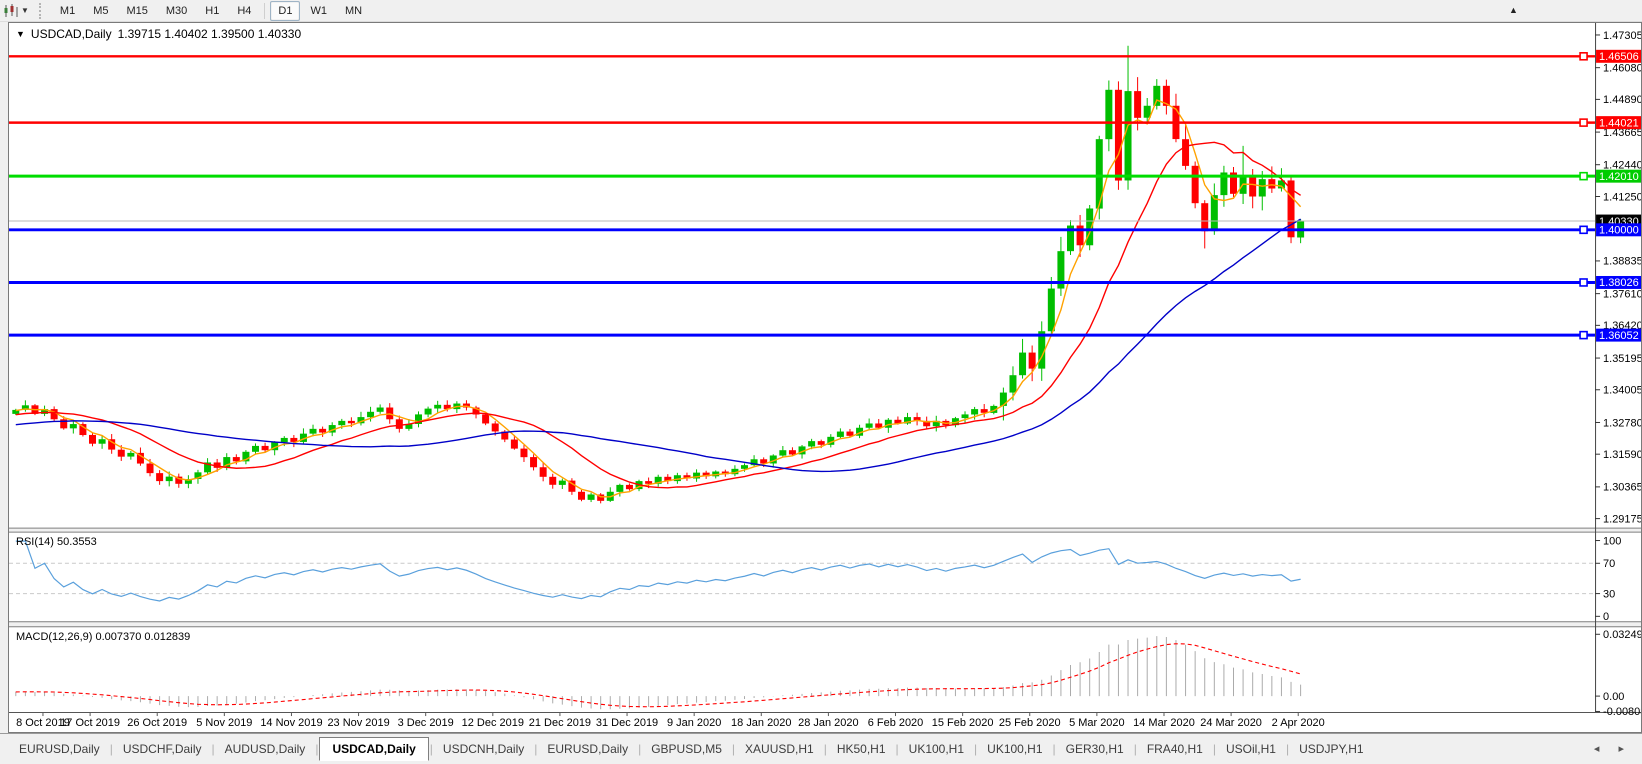 This screenshot has width=1642, height=764. Describe the element at coordinates (41, 10) in the screenshot. I see `toolbar-drag-handle` at that location.